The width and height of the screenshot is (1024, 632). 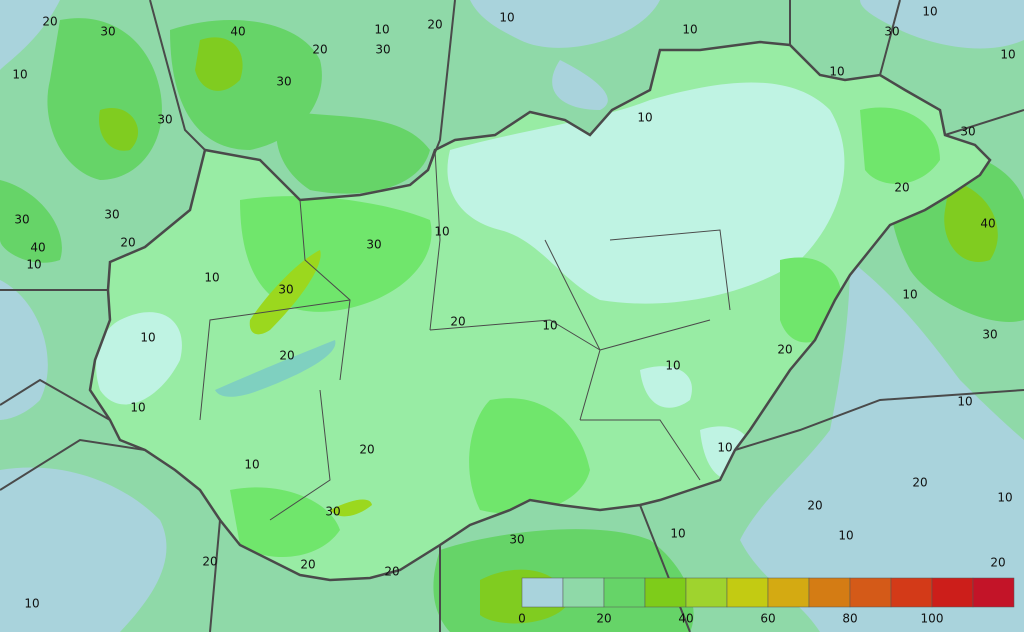 What do you see at coordinates (849, 619) in the screenshot?
I see `legend-tick-label: 80` at bounding box center [849, 619].